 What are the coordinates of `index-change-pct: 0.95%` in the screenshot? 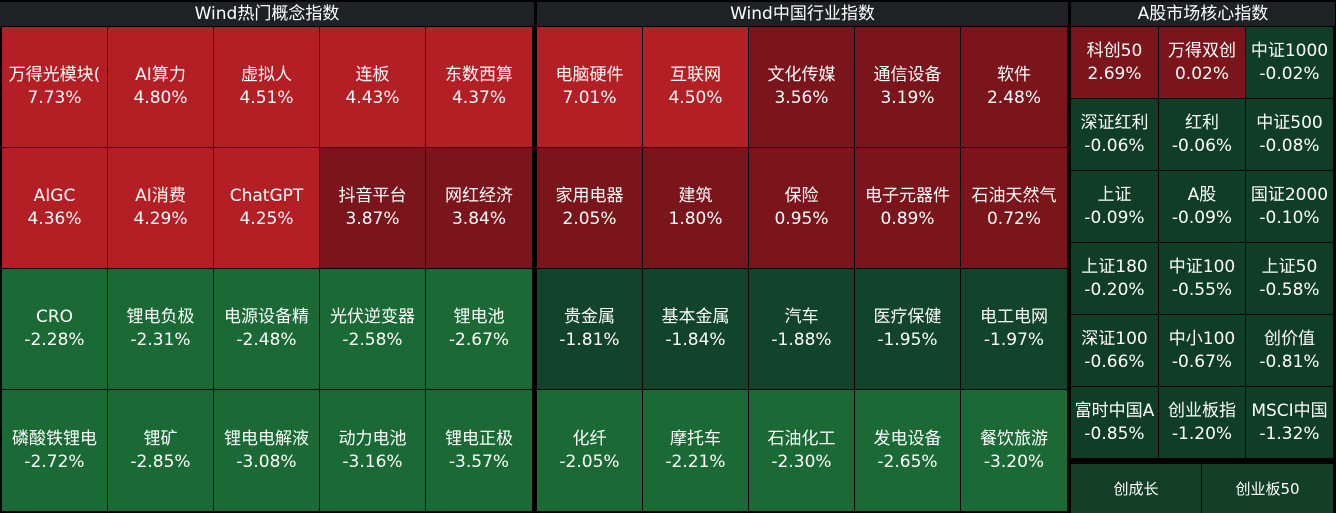 It's located at (801, 219).